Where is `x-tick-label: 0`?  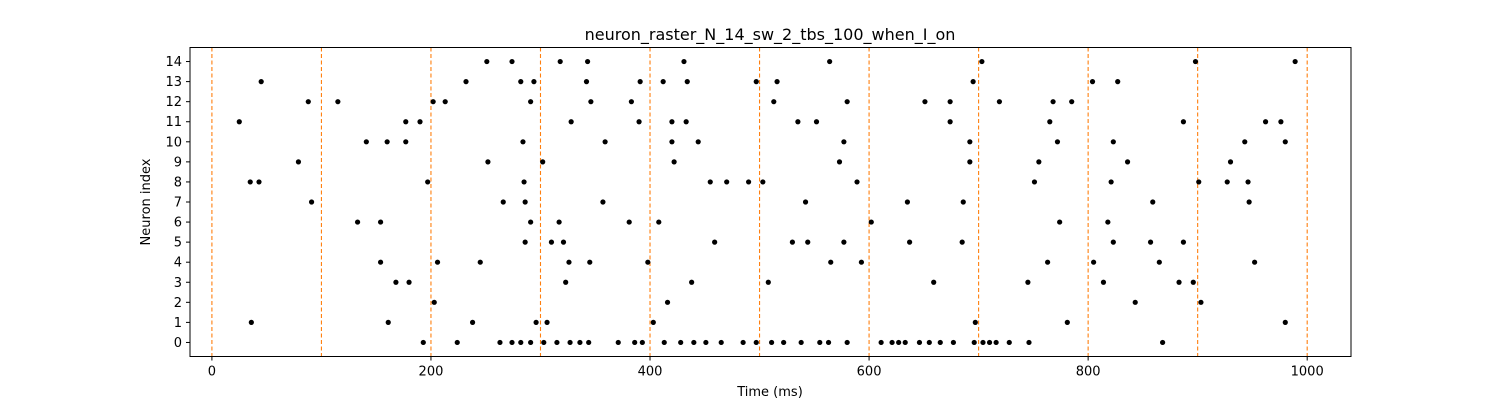
x-tick-label: 0 is located at coordinates (212, 372).